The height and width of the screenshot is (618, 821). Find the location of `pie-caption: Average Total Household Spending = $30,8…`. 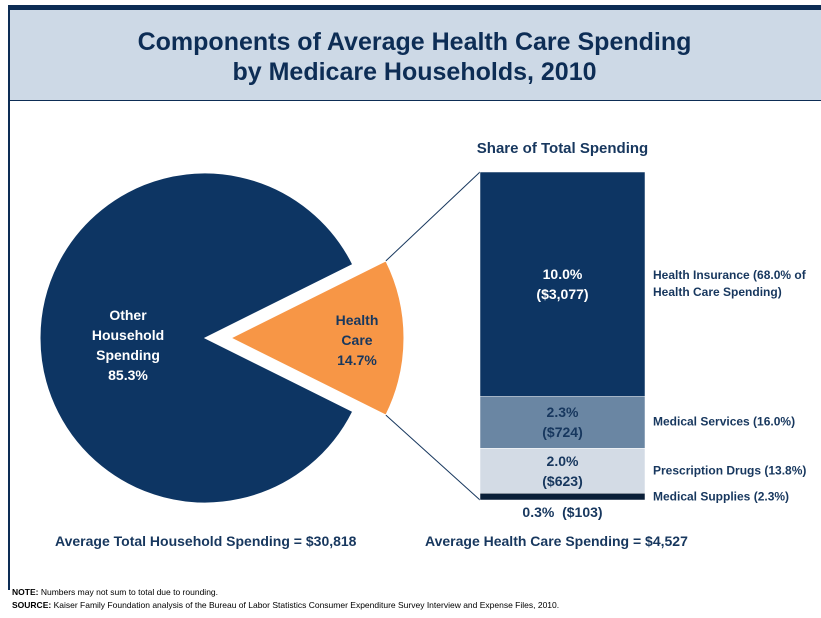

pie-caption: Average Total Household Spending = $30,8… is located at coordinates (206, 541).